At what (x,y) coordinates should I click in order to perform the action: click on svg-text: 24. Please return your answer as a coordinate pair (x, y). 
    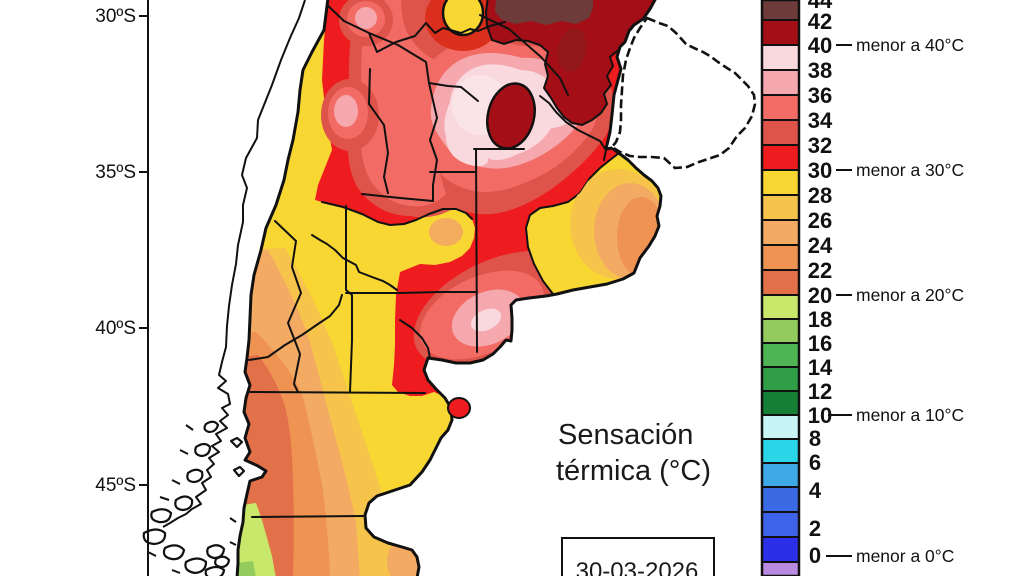
    Looking at the image, I should click on (820, 245).